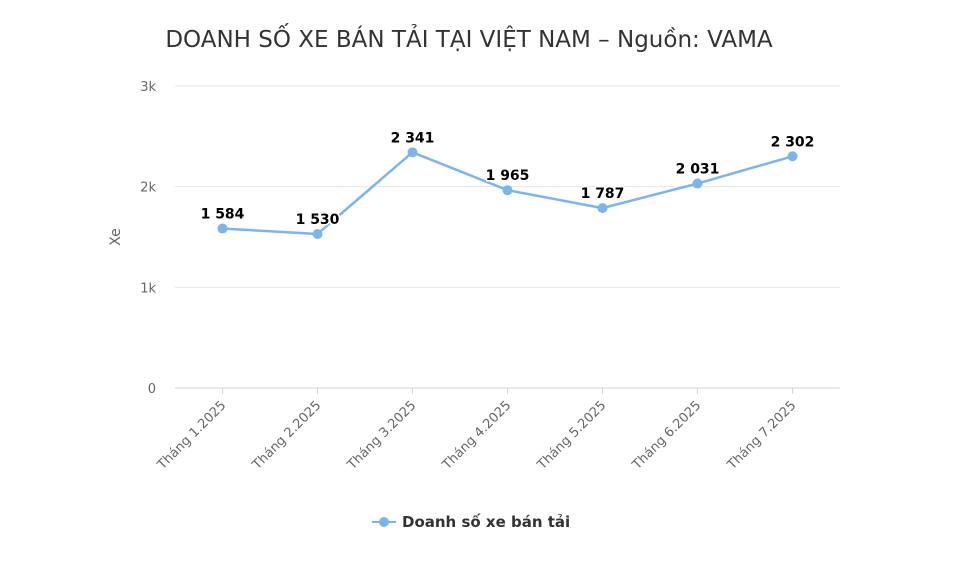 The height and width of the screenshot is (561, 966). What do you see at coordinates (116, 237) in the screenshot?
I see `y-axis-label: Xe` at bounding box center [116, 237].